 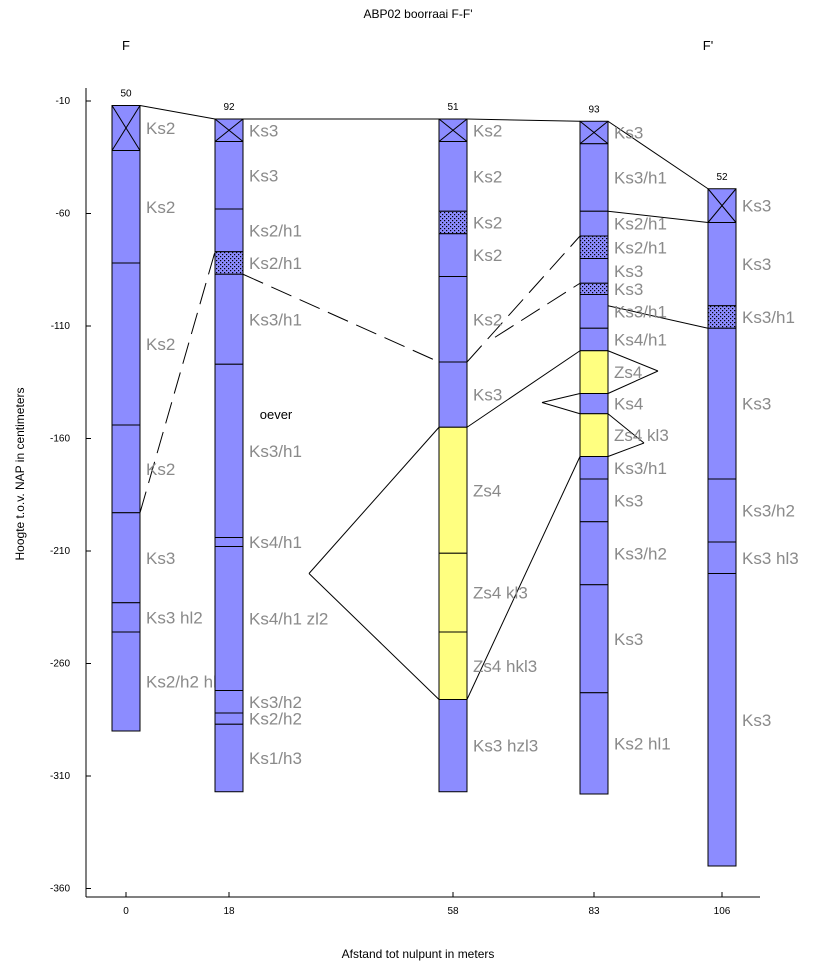 What do you see at coordinates (642, 743) in the screenshot?
I see `layer-label: Ks2 hl1` at bounding box center [642, 743].